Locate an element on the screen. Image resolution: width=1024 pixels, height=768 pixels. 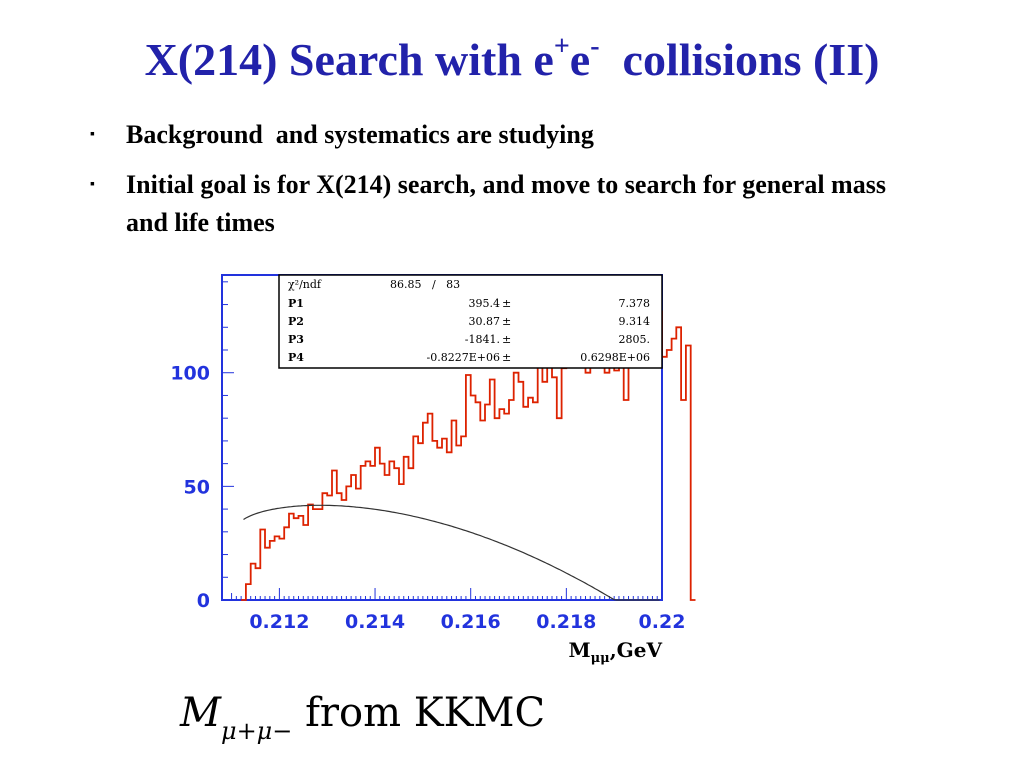
x-tick-label: 0.22 is located at coordinates (662, 622).